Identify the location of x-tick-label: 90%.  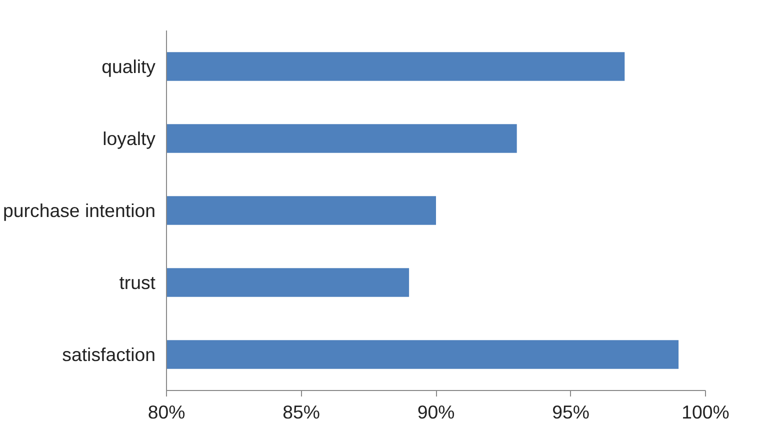
(436, 412).